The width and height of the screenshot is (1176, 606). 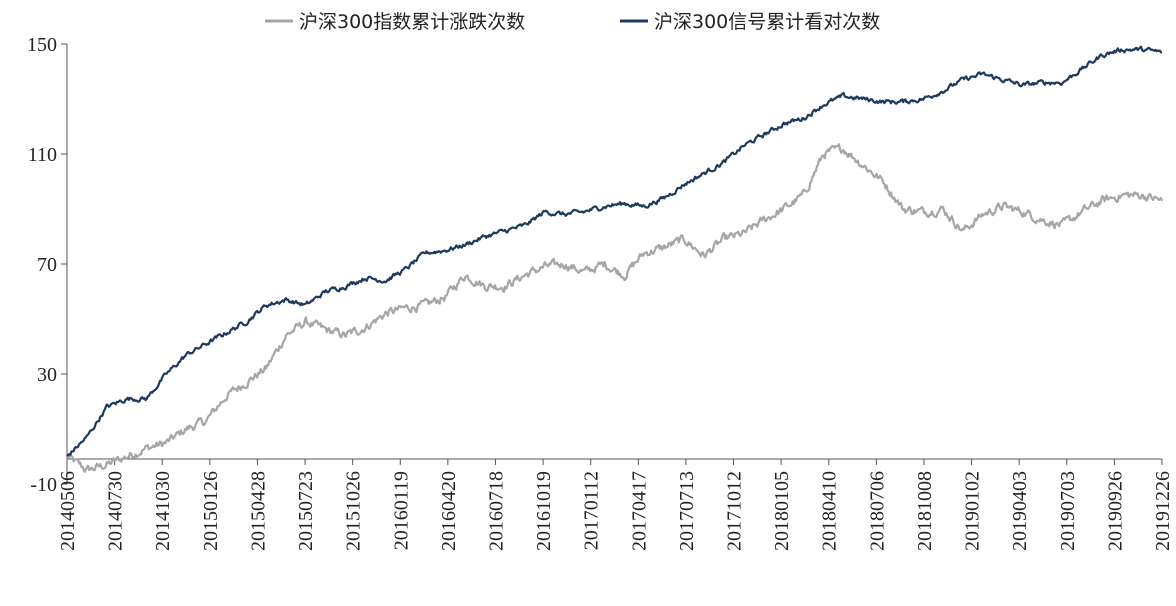 What do you see at coordinates (592, 510) in the screenshot?
I see `x-tick-label: 20170112` at bounding box center [592, 510].